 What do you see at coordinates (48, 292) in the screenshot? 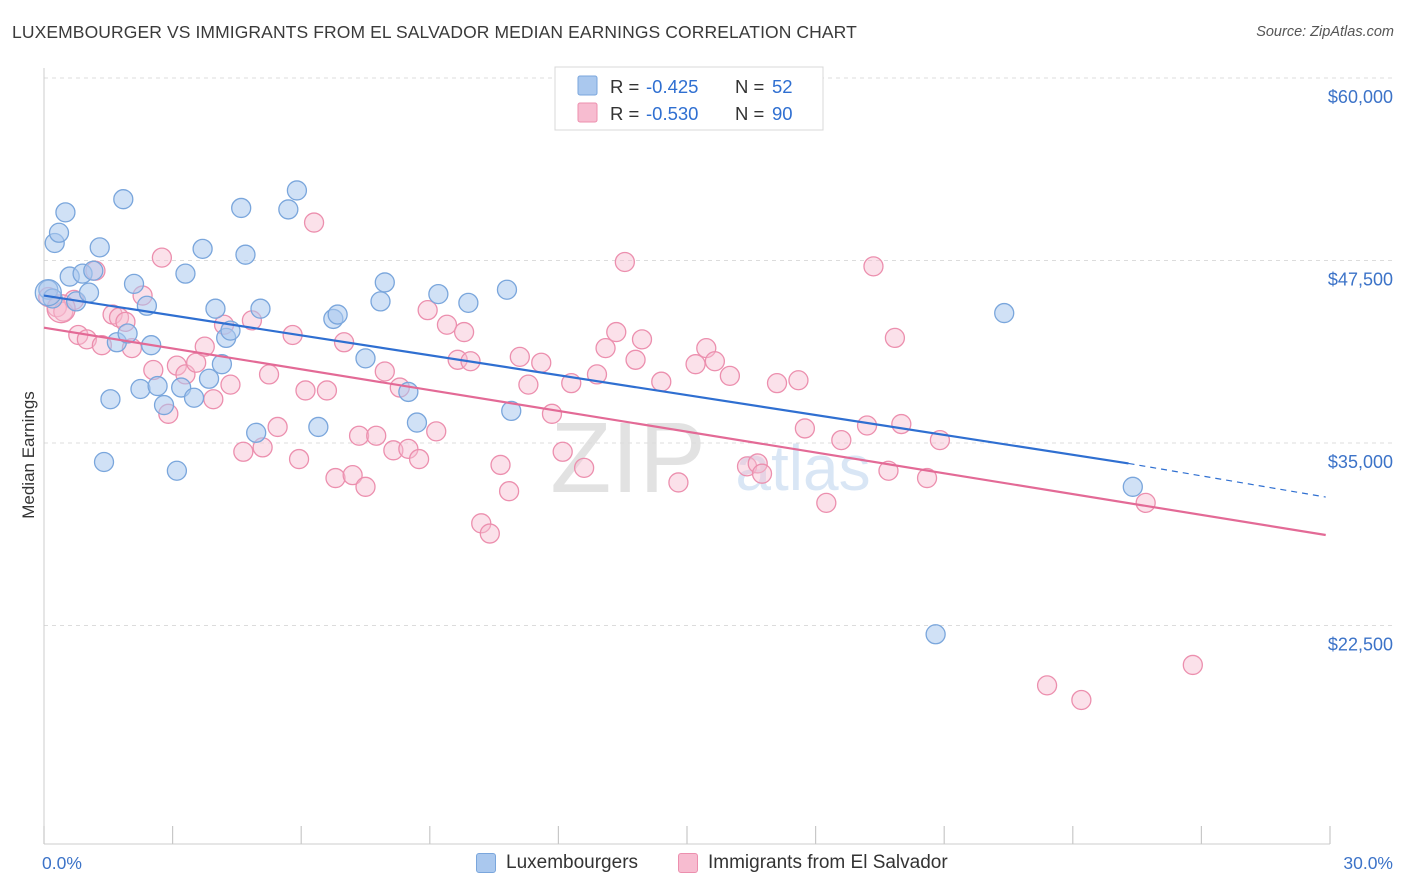
I see `luxembourger-point-large` at bounding box center [48, 292].